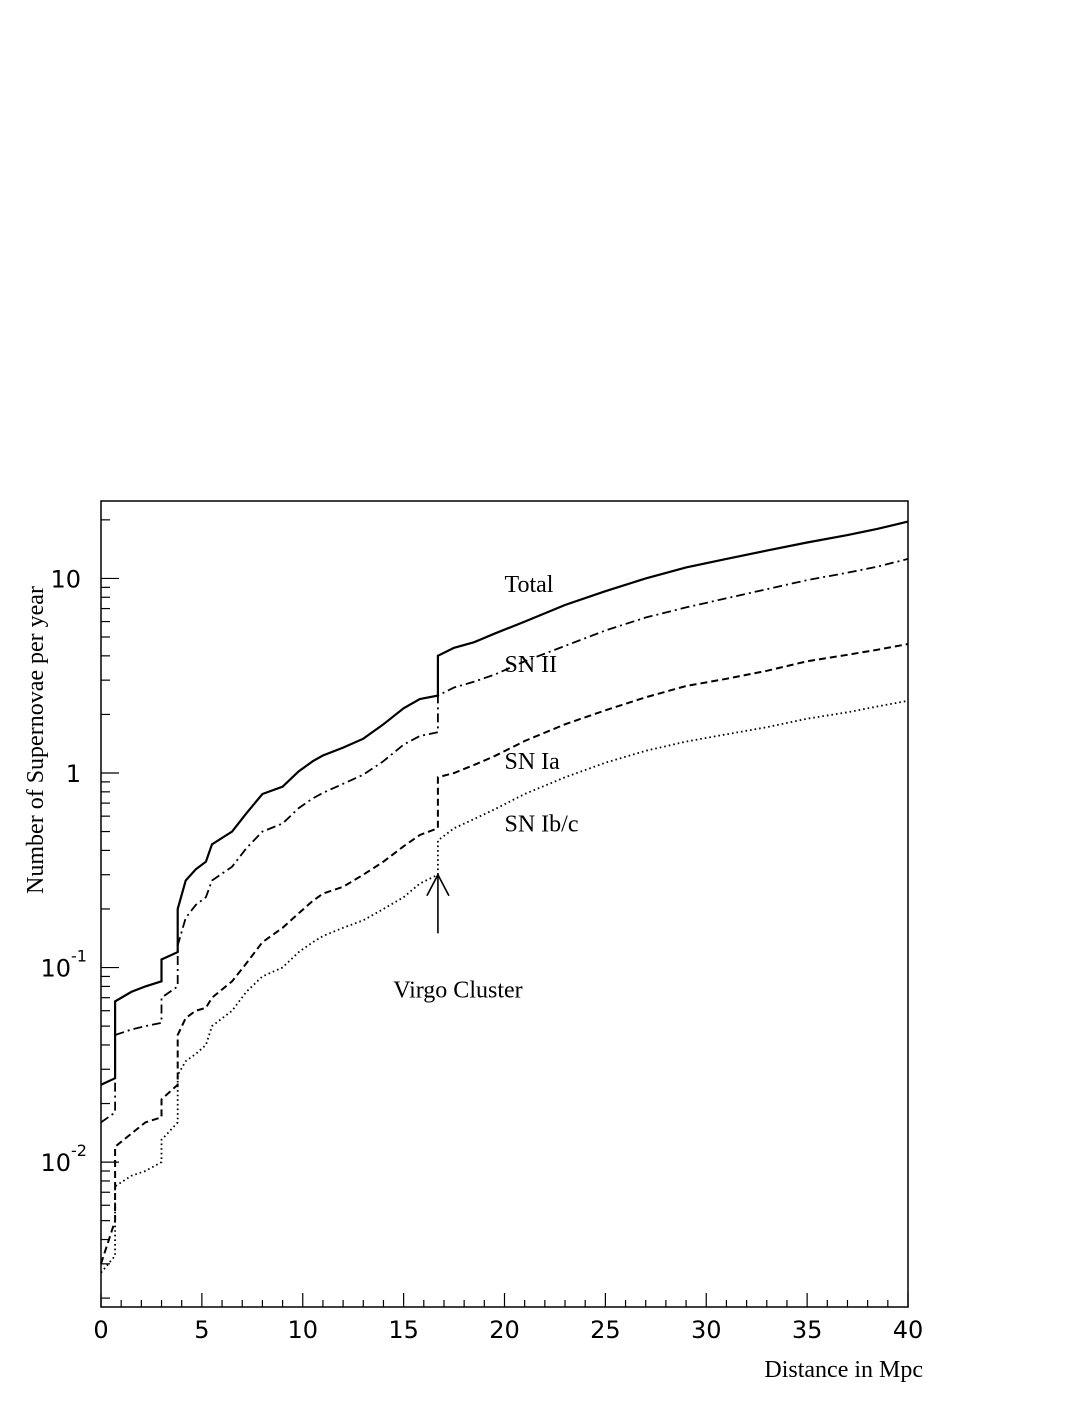 This screenshot has width=1090, height=1410. I want to click on annotation-arrow-head, so click(438, 884).